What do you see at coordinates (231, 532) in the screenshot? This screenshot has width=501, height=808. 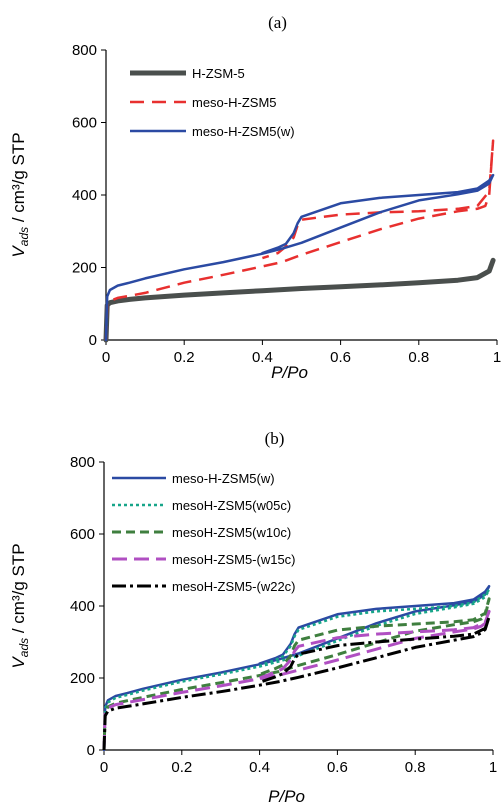 I see `legend-label: mesoH-ZSM5(w10c)` at bounding box center [231, 532].